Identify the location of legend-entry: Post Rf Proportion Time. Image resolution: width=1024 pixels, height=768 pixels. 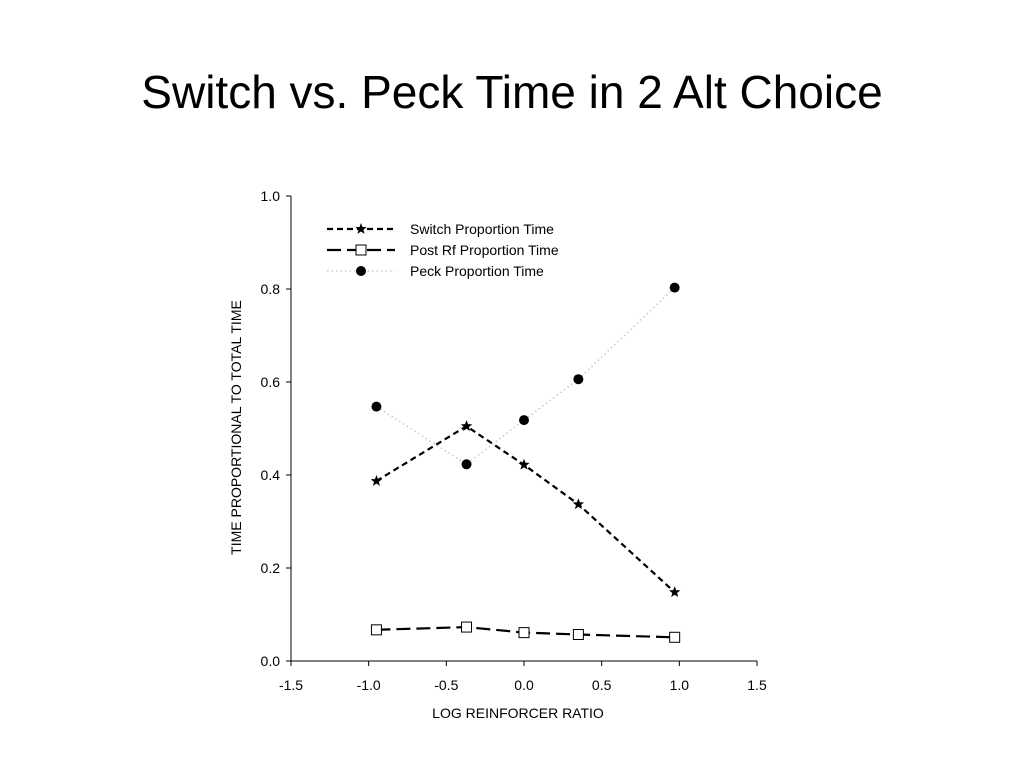
(443, 250).